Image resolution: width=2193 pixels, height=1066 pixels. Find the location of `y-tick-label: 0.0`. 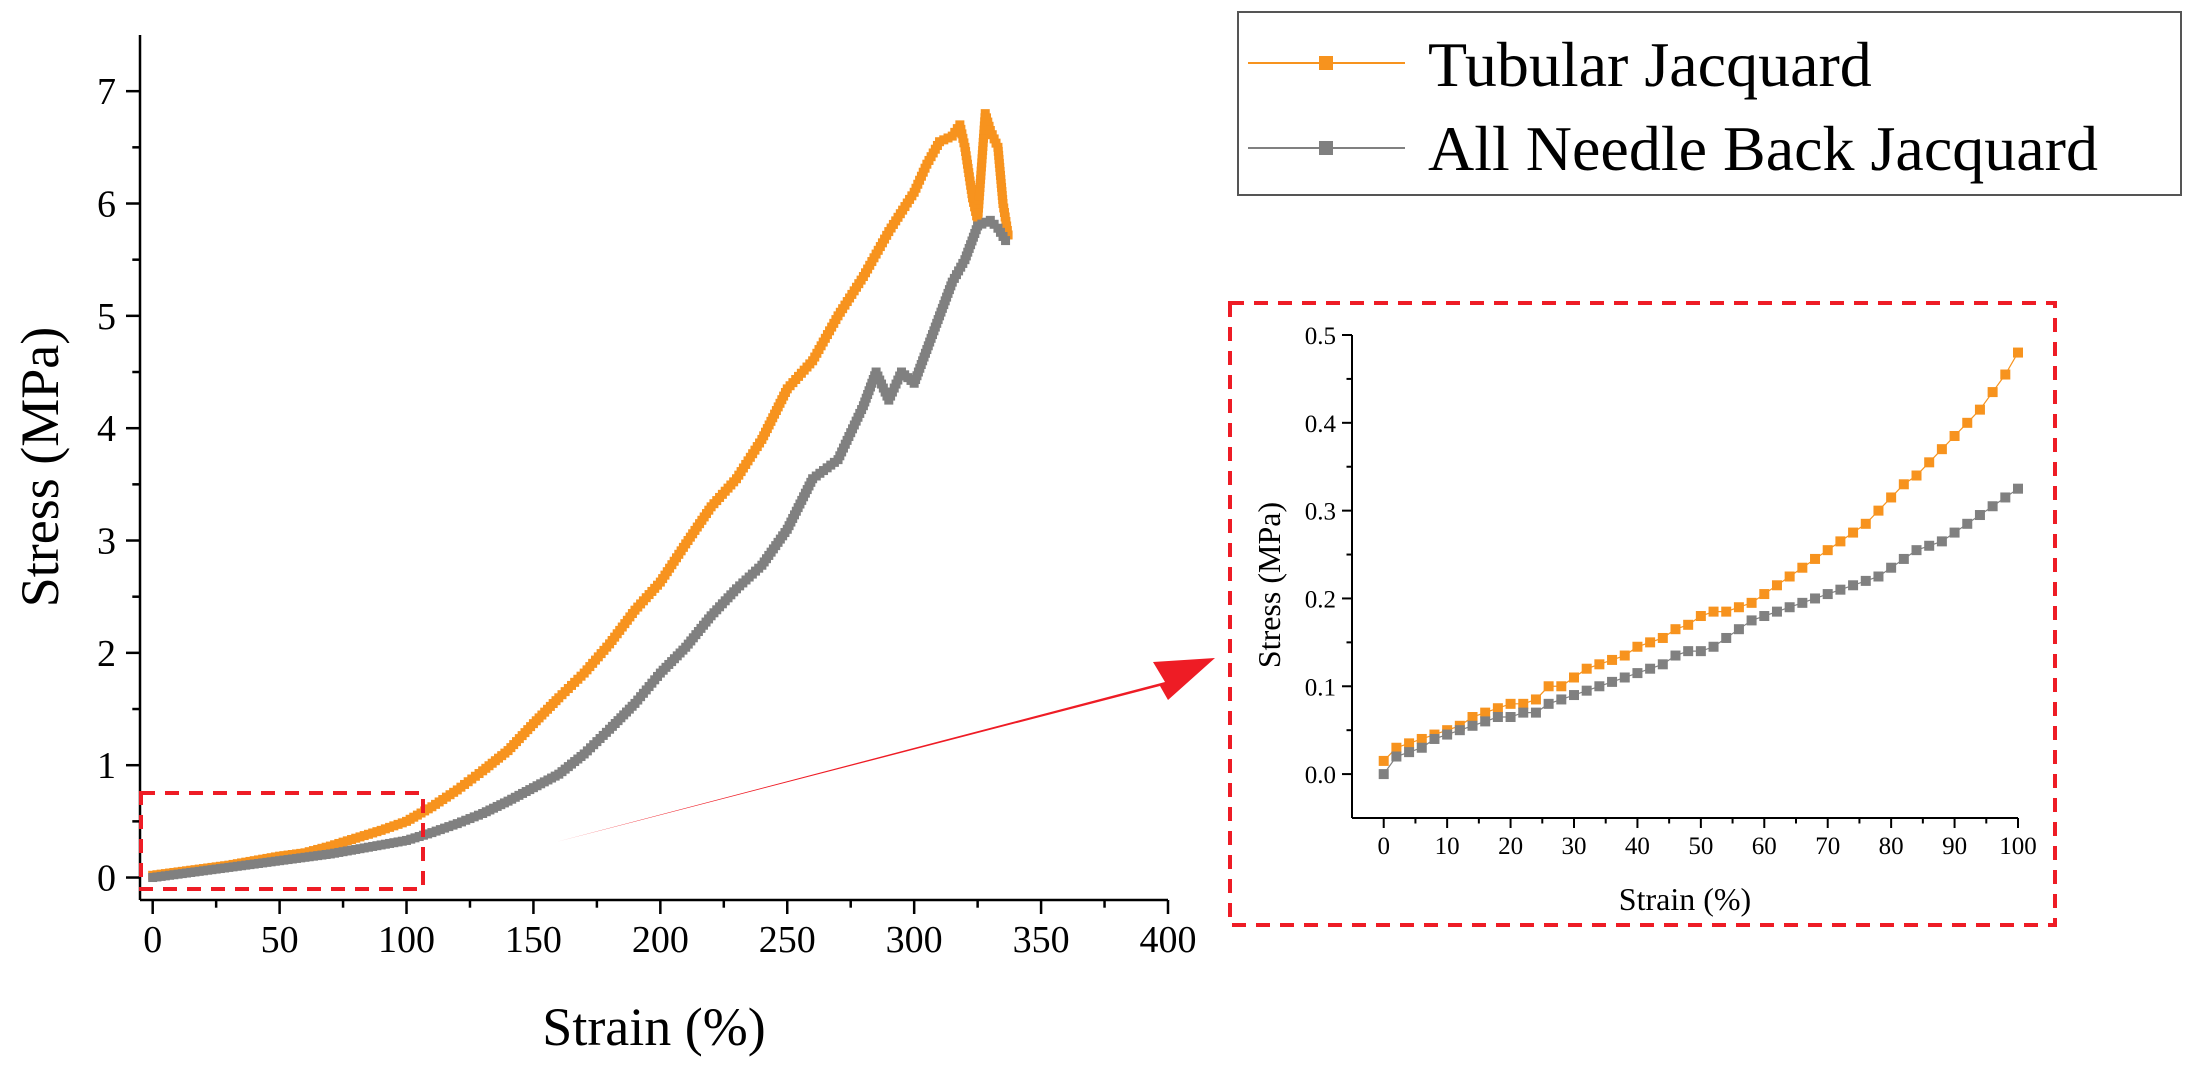

y-tick-label: 0.0 is located at coordinates (1320, 775).